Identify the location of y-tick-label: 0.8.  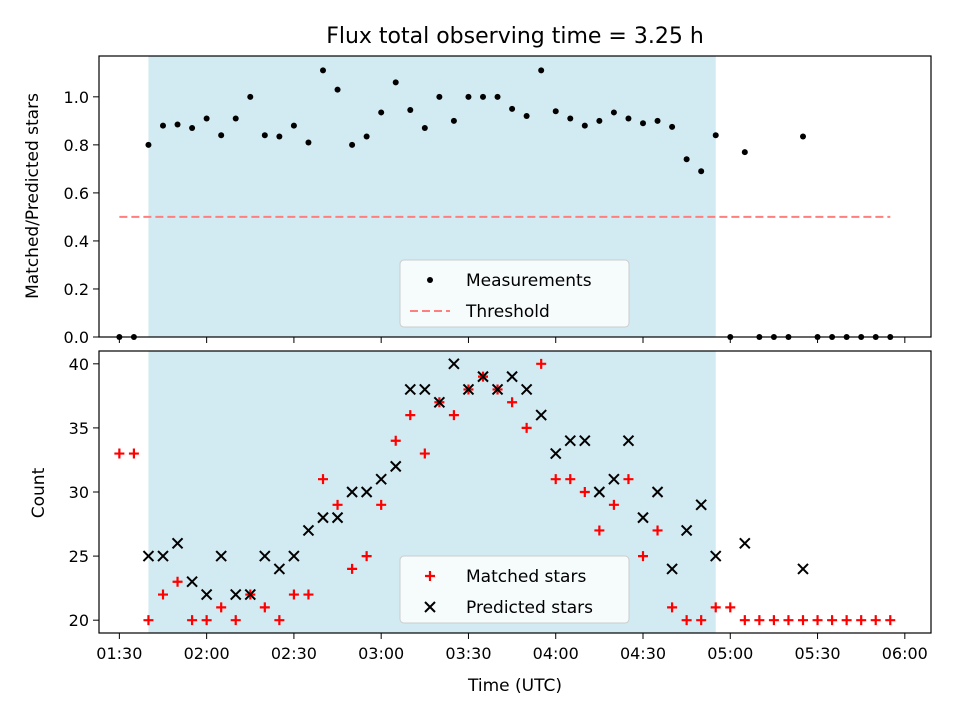
(76, 145).